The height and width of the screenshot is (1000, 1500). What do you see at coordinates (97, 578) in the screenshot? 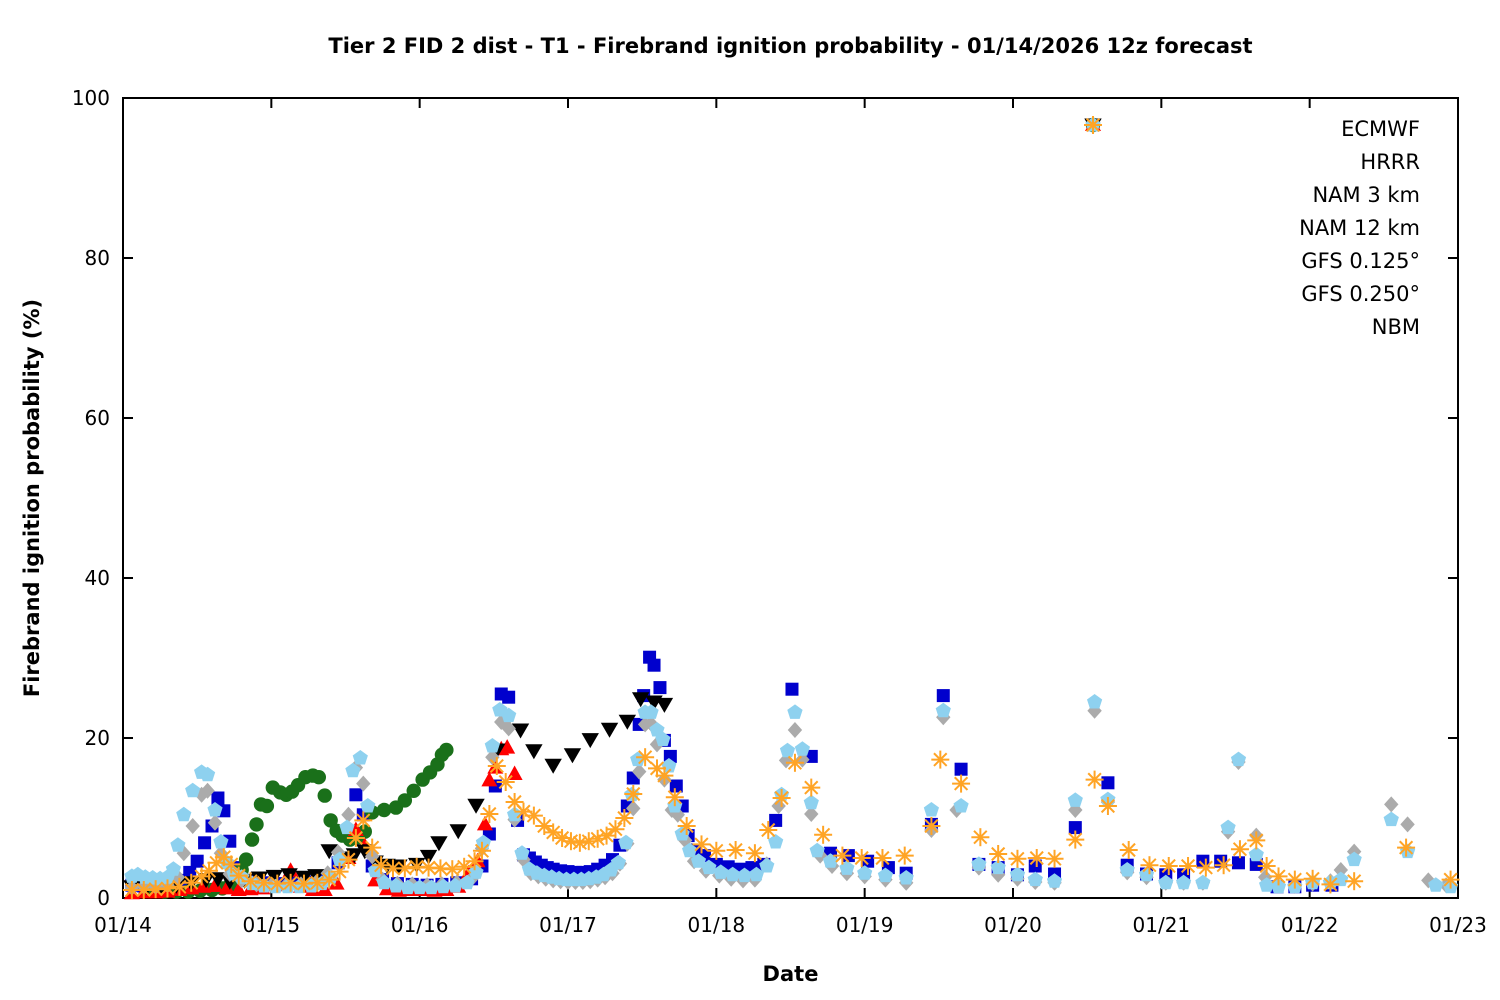
I see `y-tick-label: 40` at bounding box center [97, 578].